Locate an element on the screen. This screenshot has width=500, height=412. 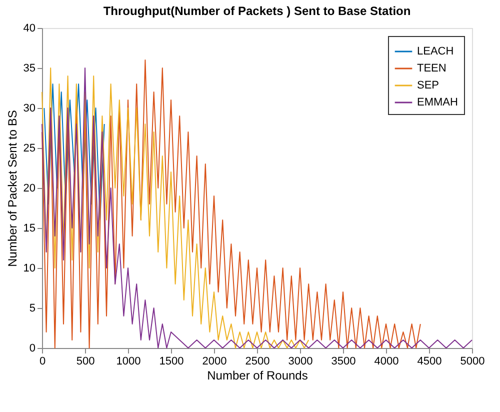
x-tick-label: 0 is located at coordinates (42, 362).